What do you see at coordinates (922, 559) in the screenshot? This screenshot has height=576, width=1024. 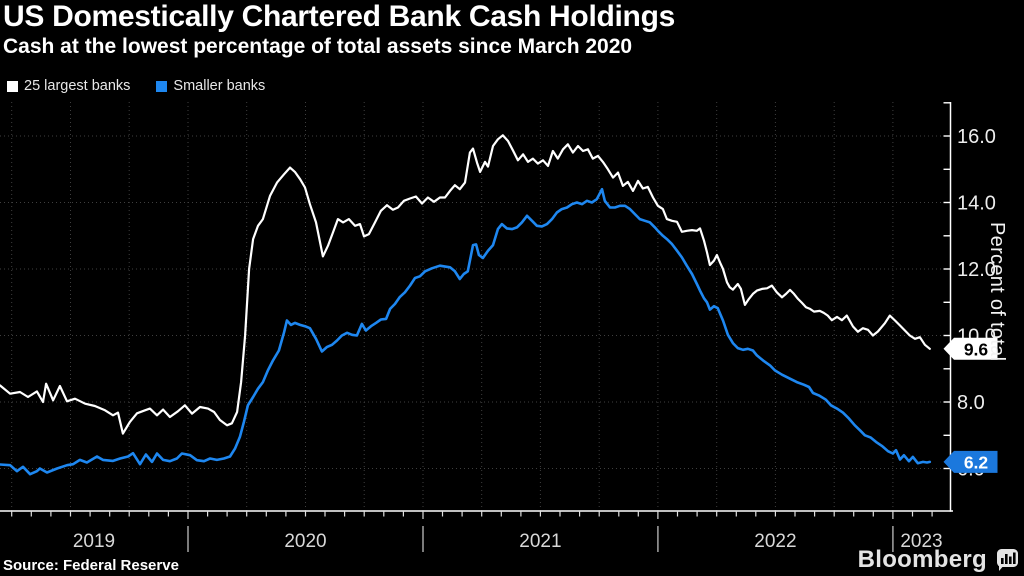 I see `bloomberg-wordmark: Bloomberg` at bounding box center [922, 559].